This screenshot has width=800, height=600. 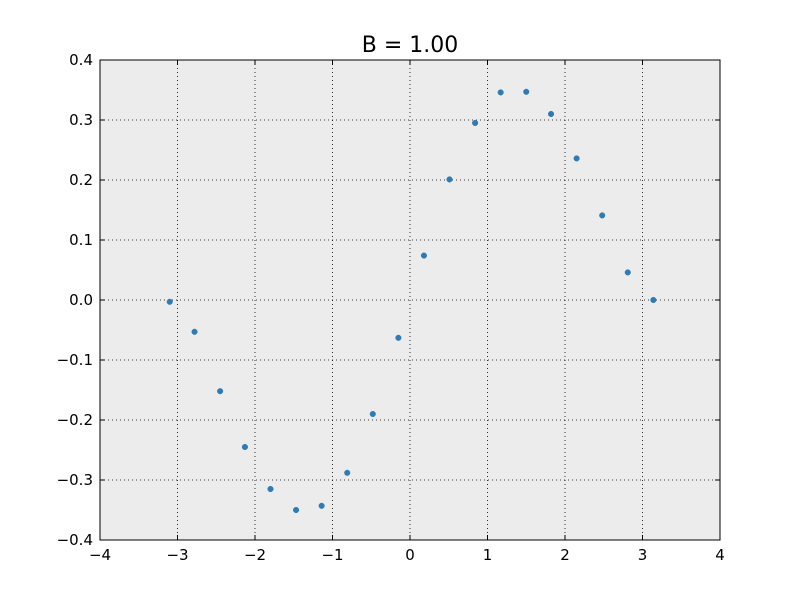 I want to click on x-tick-label: 3, so click(x=643, y=555).